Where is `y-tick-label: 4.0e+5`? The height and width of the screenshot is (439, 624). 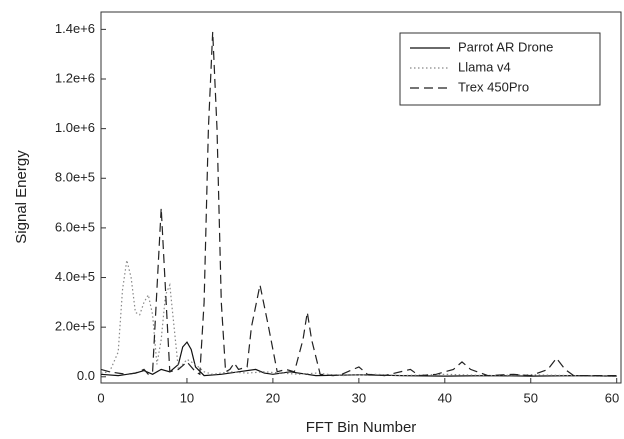 y-tick-label: 4.0e+5 is located at coordinates (75, 276).